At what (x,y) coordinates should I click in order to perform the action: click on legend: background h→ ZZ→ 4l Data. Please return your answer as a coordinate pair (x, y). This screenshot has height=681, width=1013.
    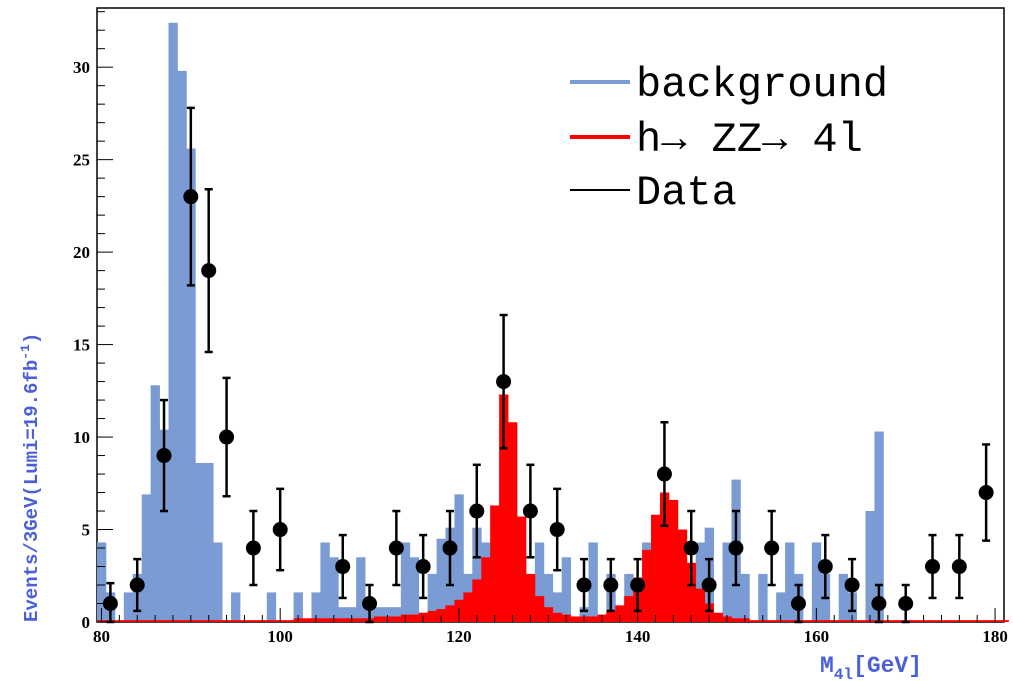
    Looking at the image, I should click on (729, 139).